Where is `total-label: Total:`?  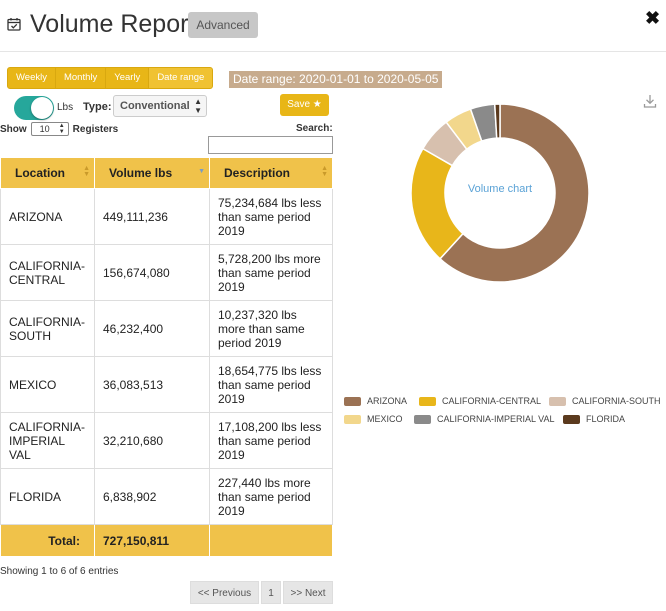
total-label: Total: is located at coordinates (47, 540).